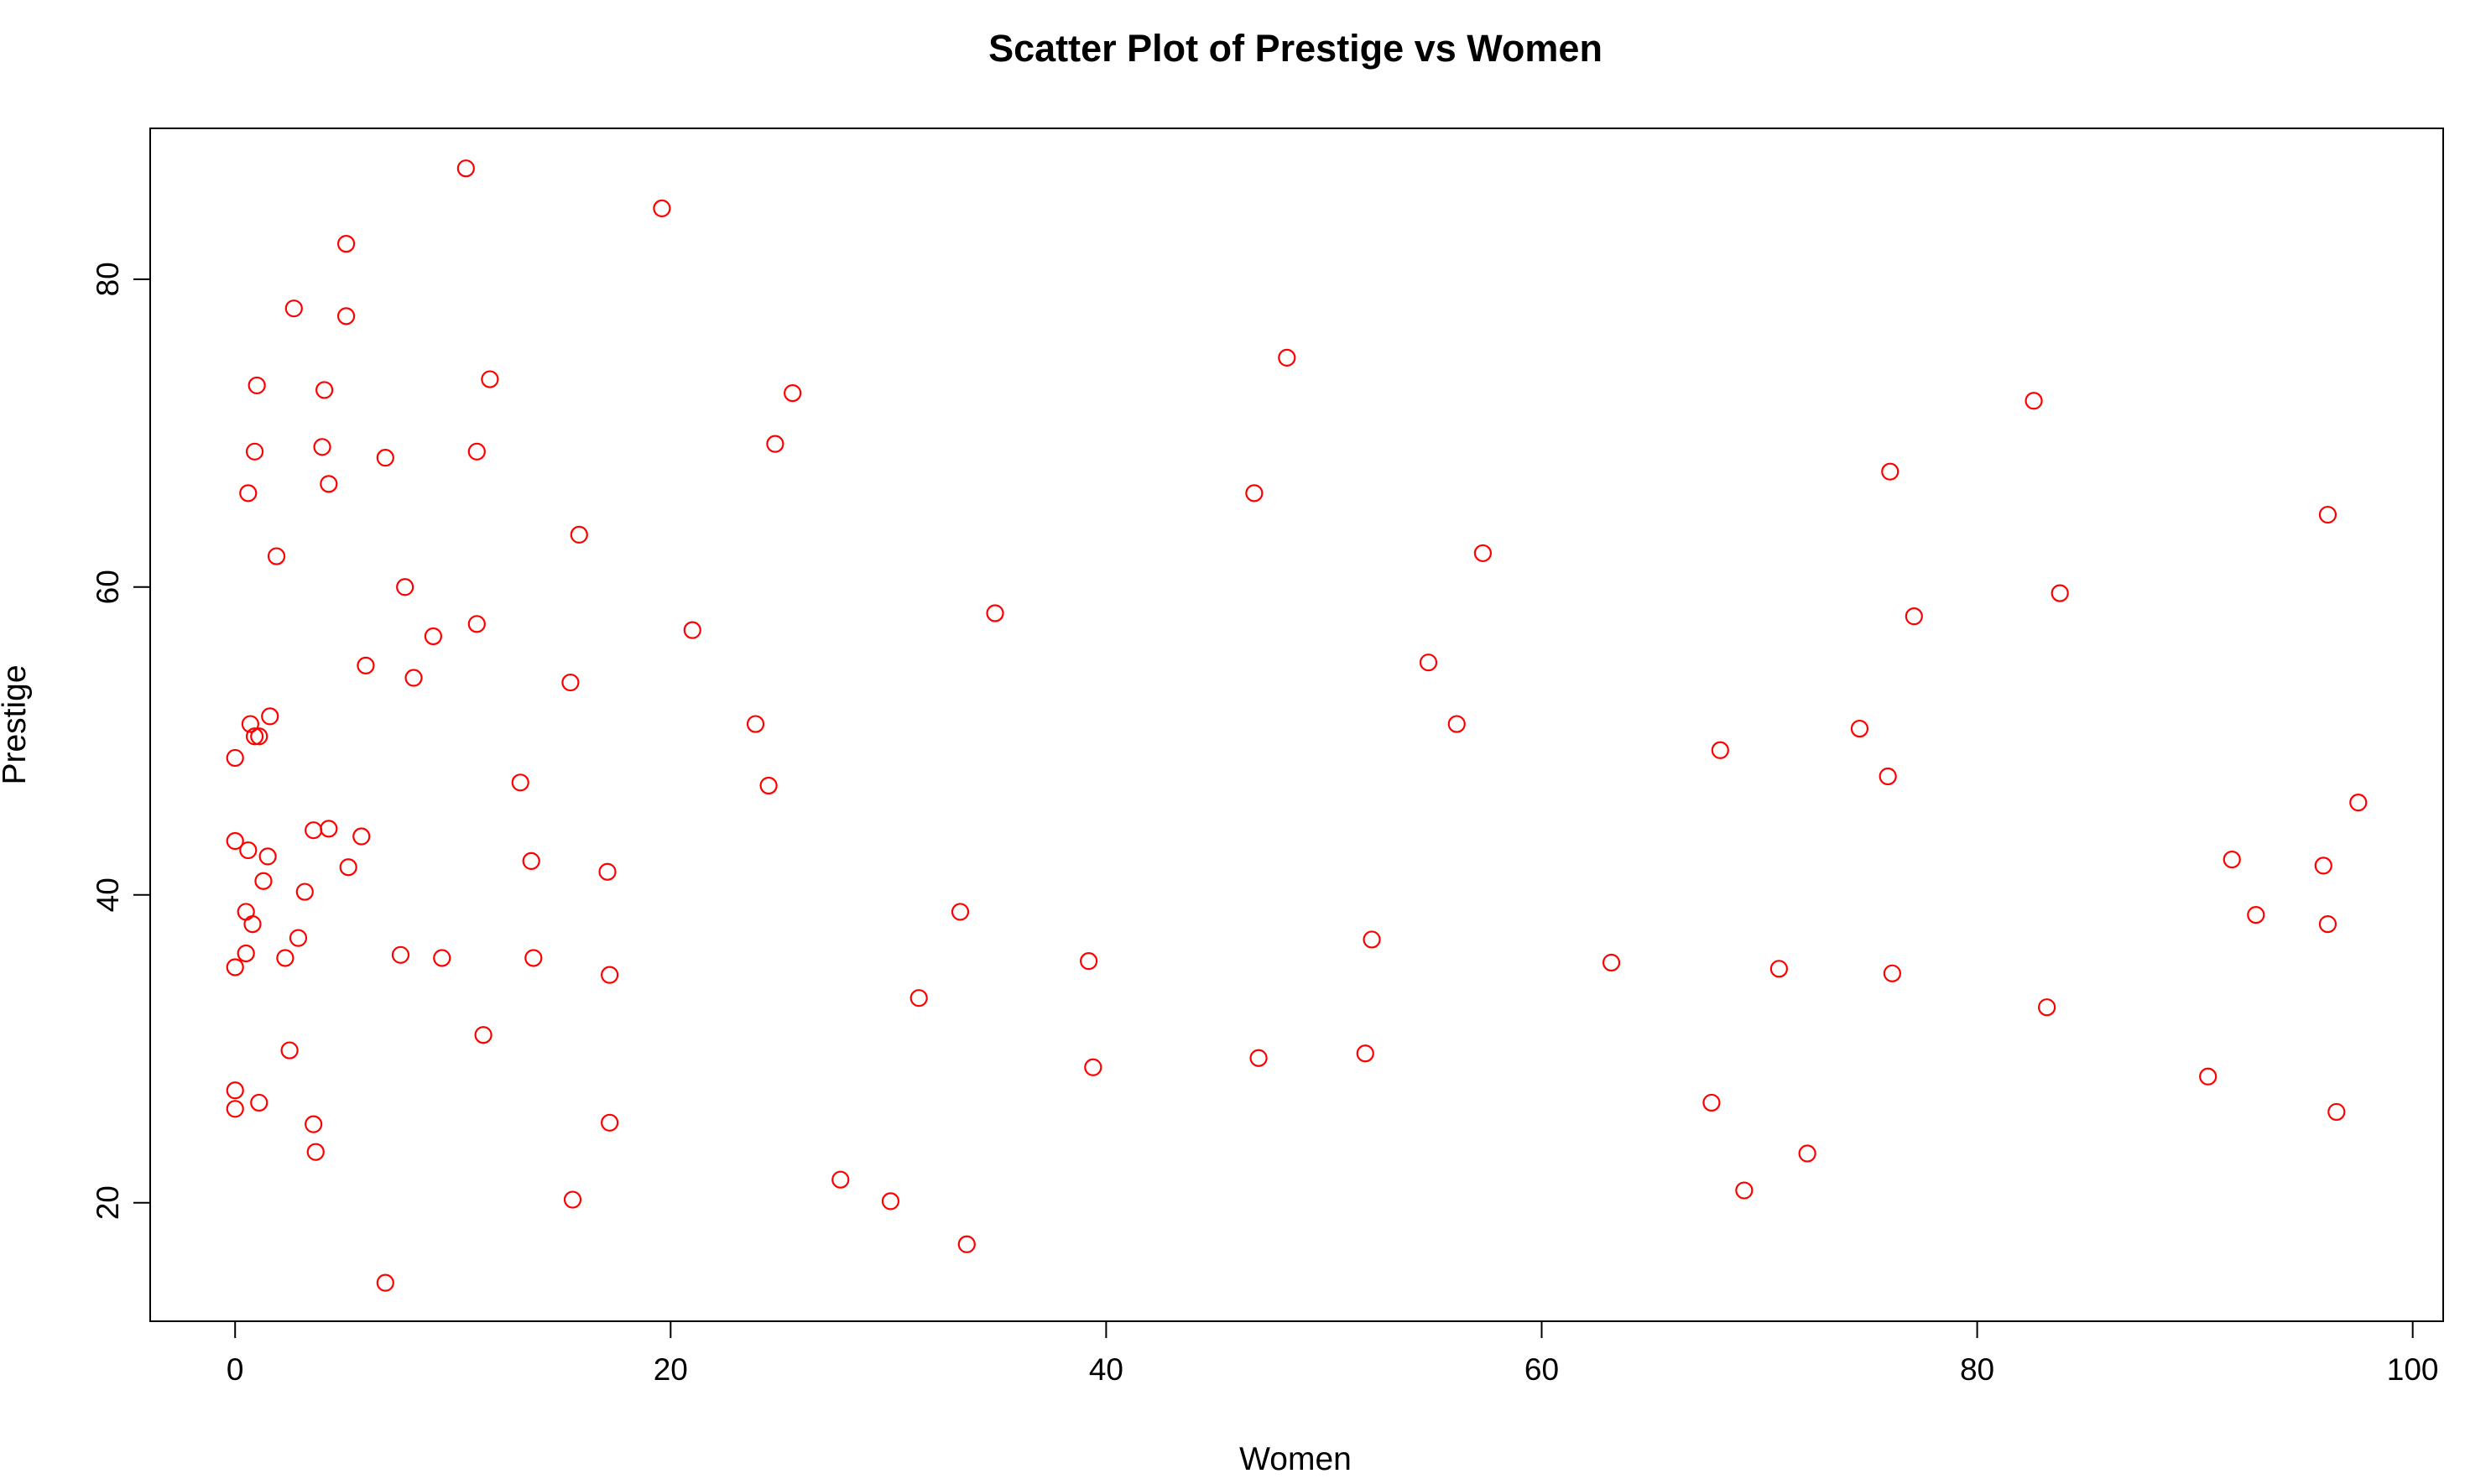 This screenshot has width=2465, height=1484. I want to click on x-tick-label: 100, so click(2413, 1369).